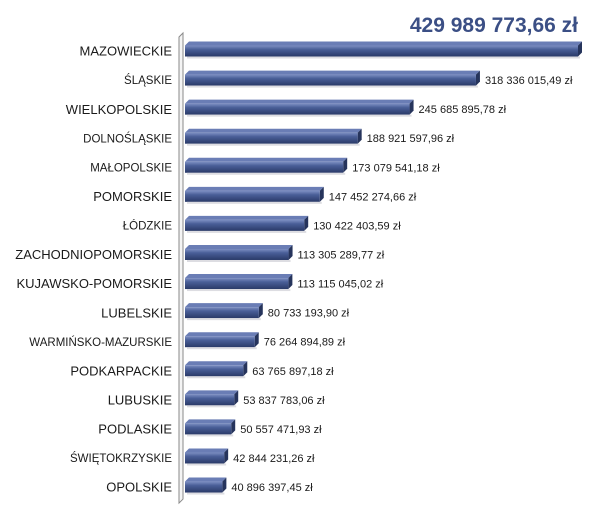 This screenshot has width=600, height=520. I want to click on value-label: 173 079 541,18 zł, so click(396, 168).